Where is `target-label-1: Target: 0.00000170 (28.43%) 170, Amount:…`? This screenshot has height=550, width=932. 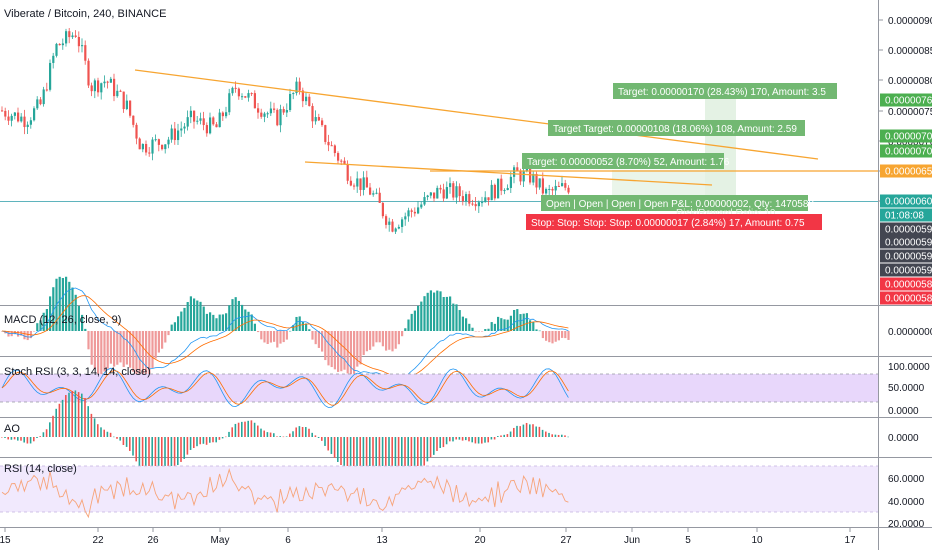
target-label-1: Target: 0.00000170 (28.43%) 170, Amount:… is located at coordinates (725, 91).